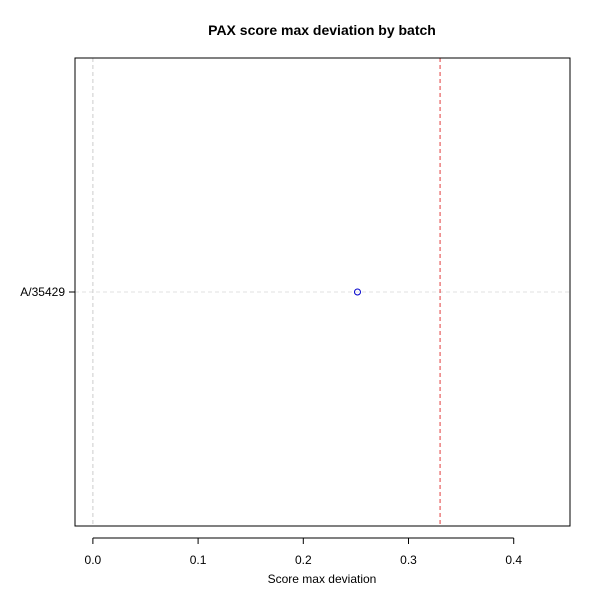  I want to click on x-tick-label: 0.3, so click(408, 560).